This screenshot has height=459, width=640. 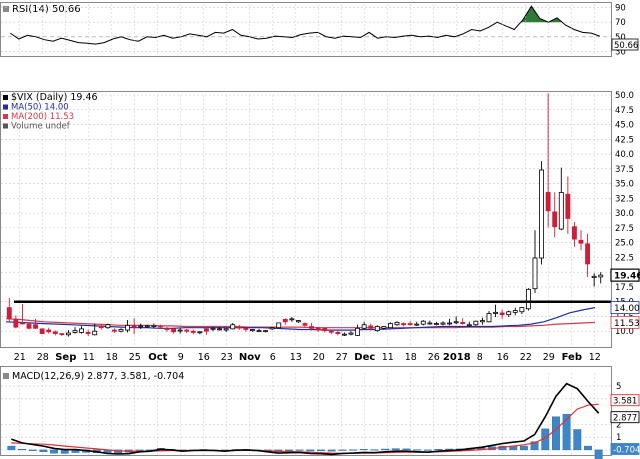 I want to click on macd-label: MACD(12,26,9) 2.877, 3.581, -0.704, so click(x=98, y=376).